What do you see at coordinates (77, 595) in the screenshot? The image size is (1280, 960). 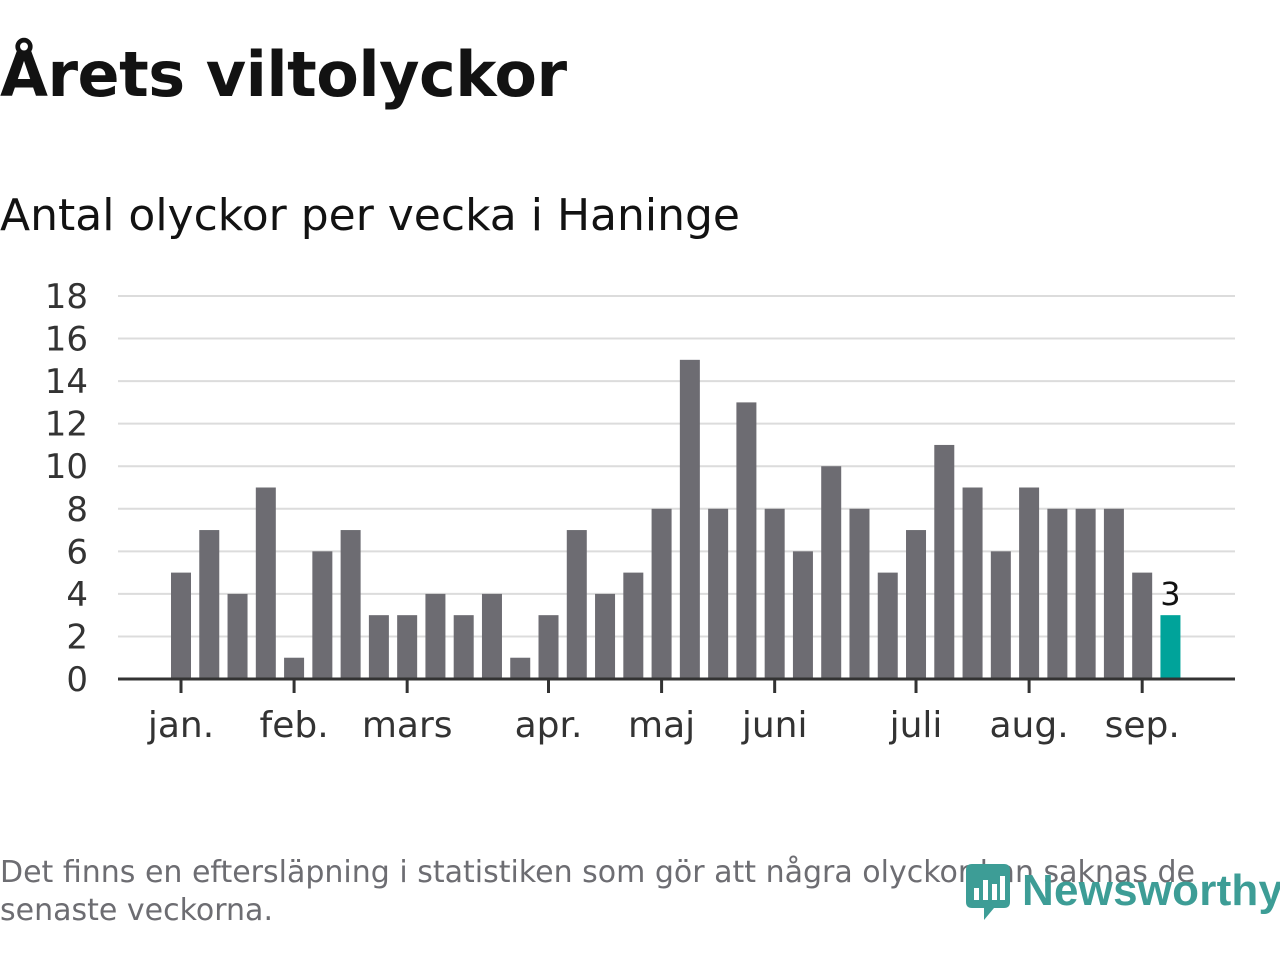 I see `y-tick-label: 4` at bounding box center [77, 595].